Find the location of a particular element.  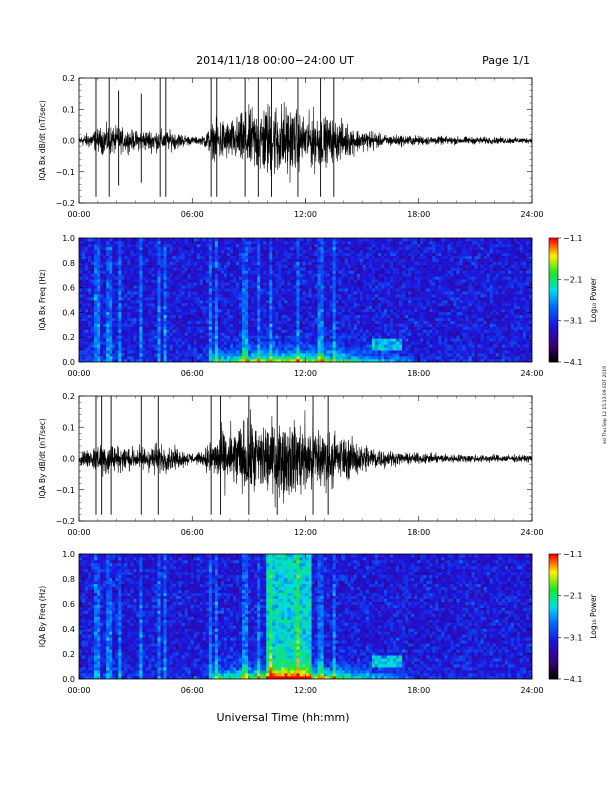

x-axis-label: Universal Time (hh:mm) is located at coordinates (283, 717).